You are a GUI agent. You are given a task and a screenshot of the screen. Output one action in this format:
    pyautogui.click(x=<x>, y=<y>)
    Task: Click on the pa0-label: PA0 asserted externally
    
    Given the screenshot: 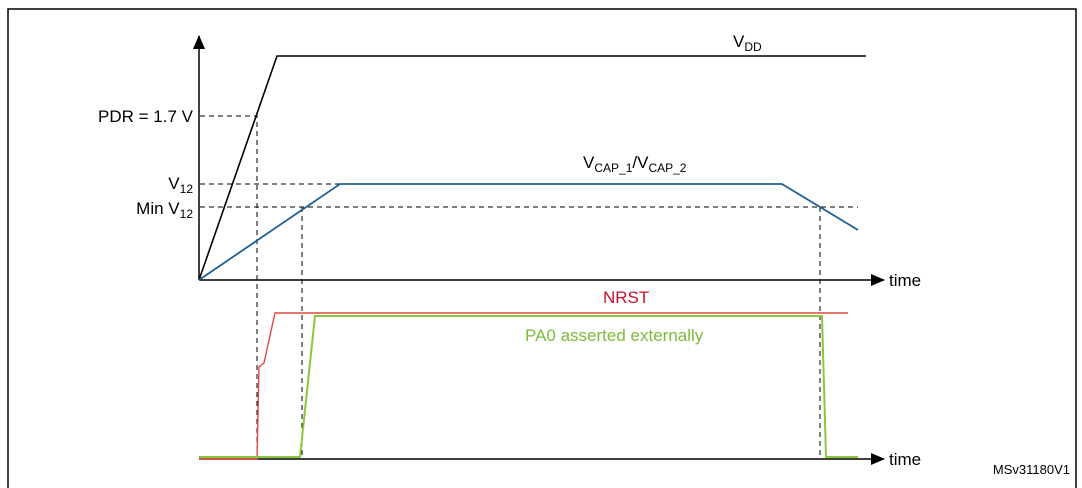 What is the action you would take?
    pyautogui.click(x=614, y=335)
    